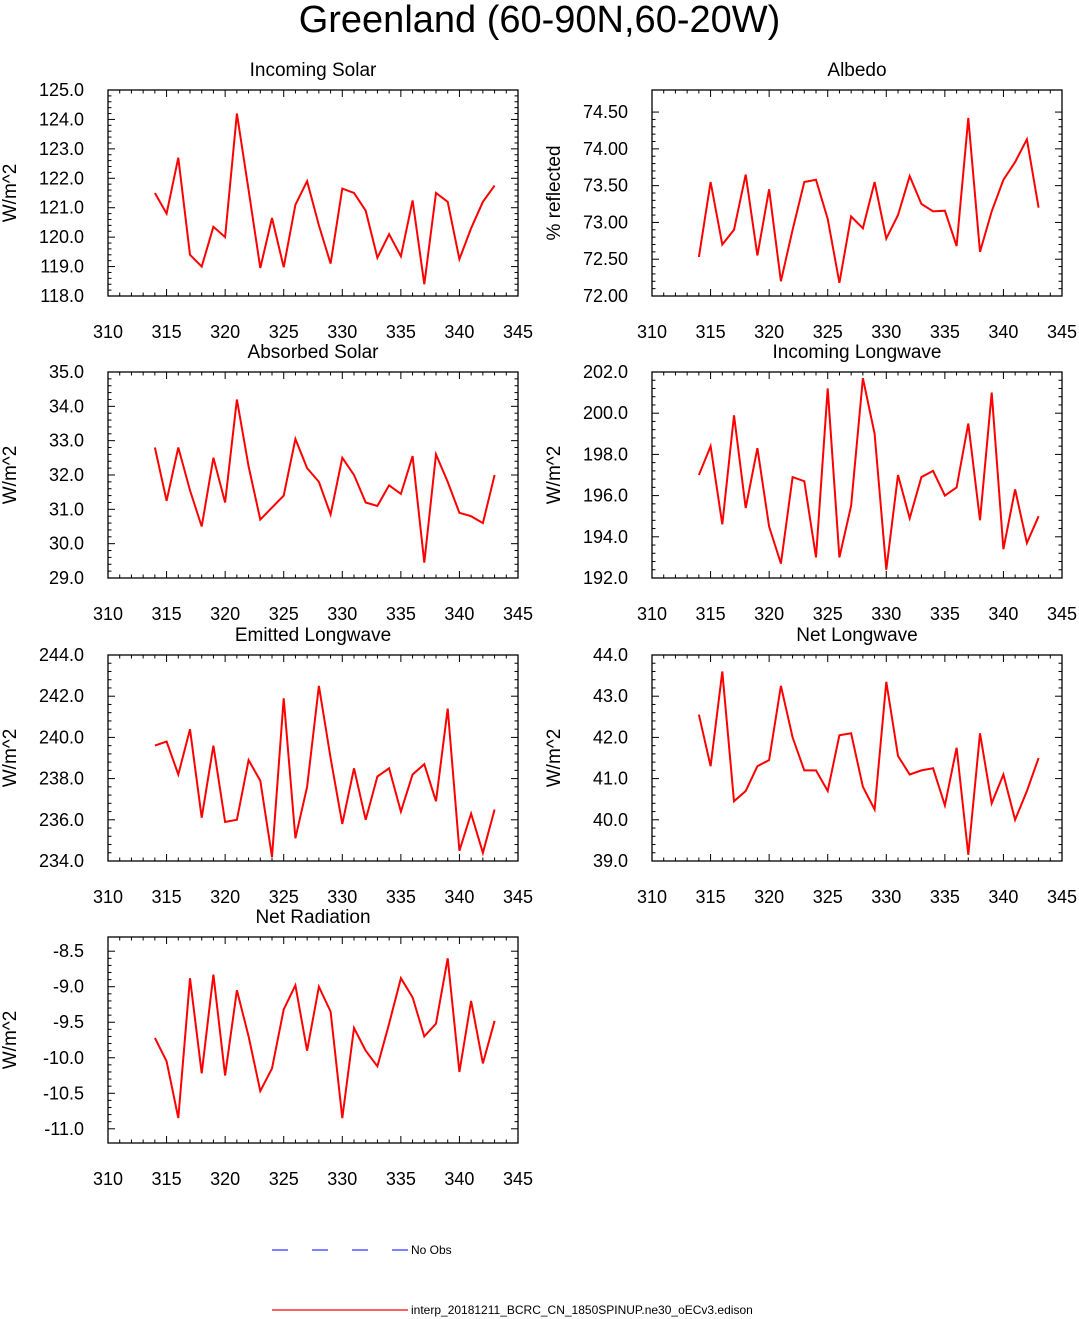 Image resolution: width=1079 pixels, height=1319 pixels. Describe the element at coordinates (313, 635) in the screenshot. I see `chart-title: Emitted Longwave` at that location.